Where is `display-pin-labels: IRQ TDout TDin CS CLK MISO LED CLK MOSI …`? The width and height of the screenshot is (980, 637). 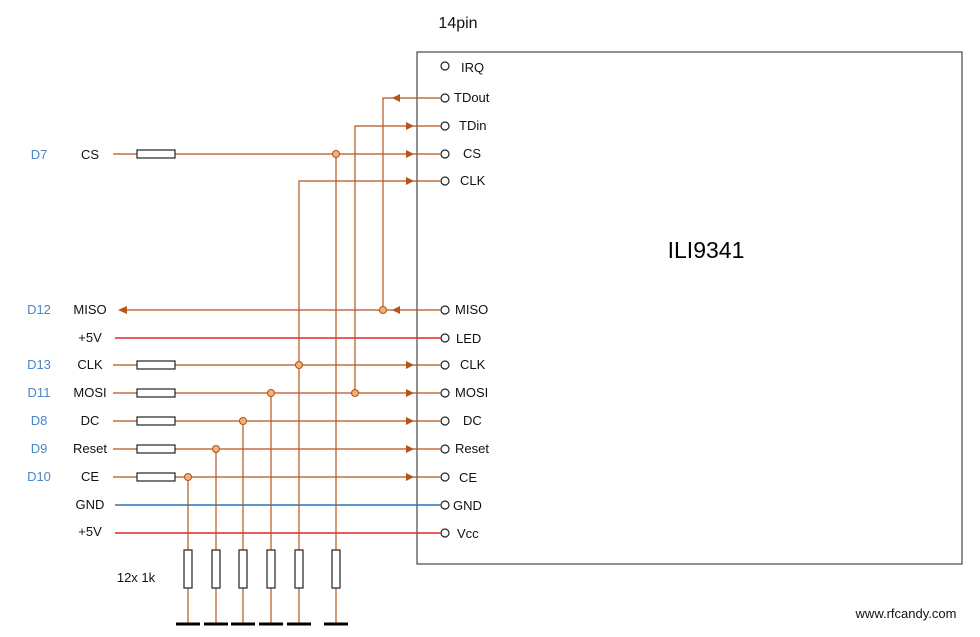 display-pin-labels: IRQ TDout TDin CS CLK MISO LED CLK MOSI … is located at coordinates (471, 300).